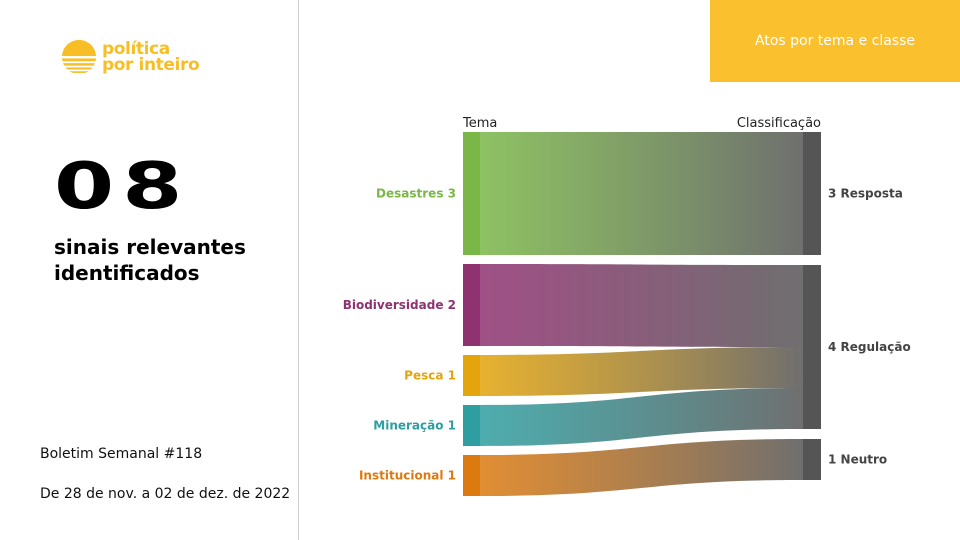 This screenshot has height=540, width=960. Describe the element at coordinates (641, 305) in the screenshot. I see `sankey-link-biodiversidade-regulacao` at that location.